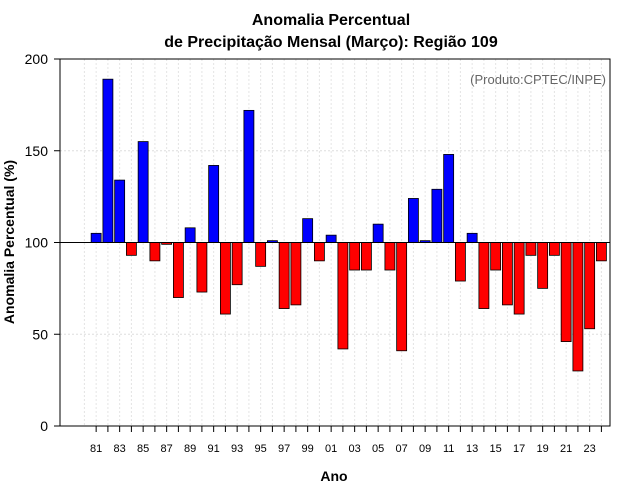 The height and width of the screenshot is (500, 640). Describe the element at coordinates (37, 59) in the screenshot. I see `y-tick-label: 200` at that location.